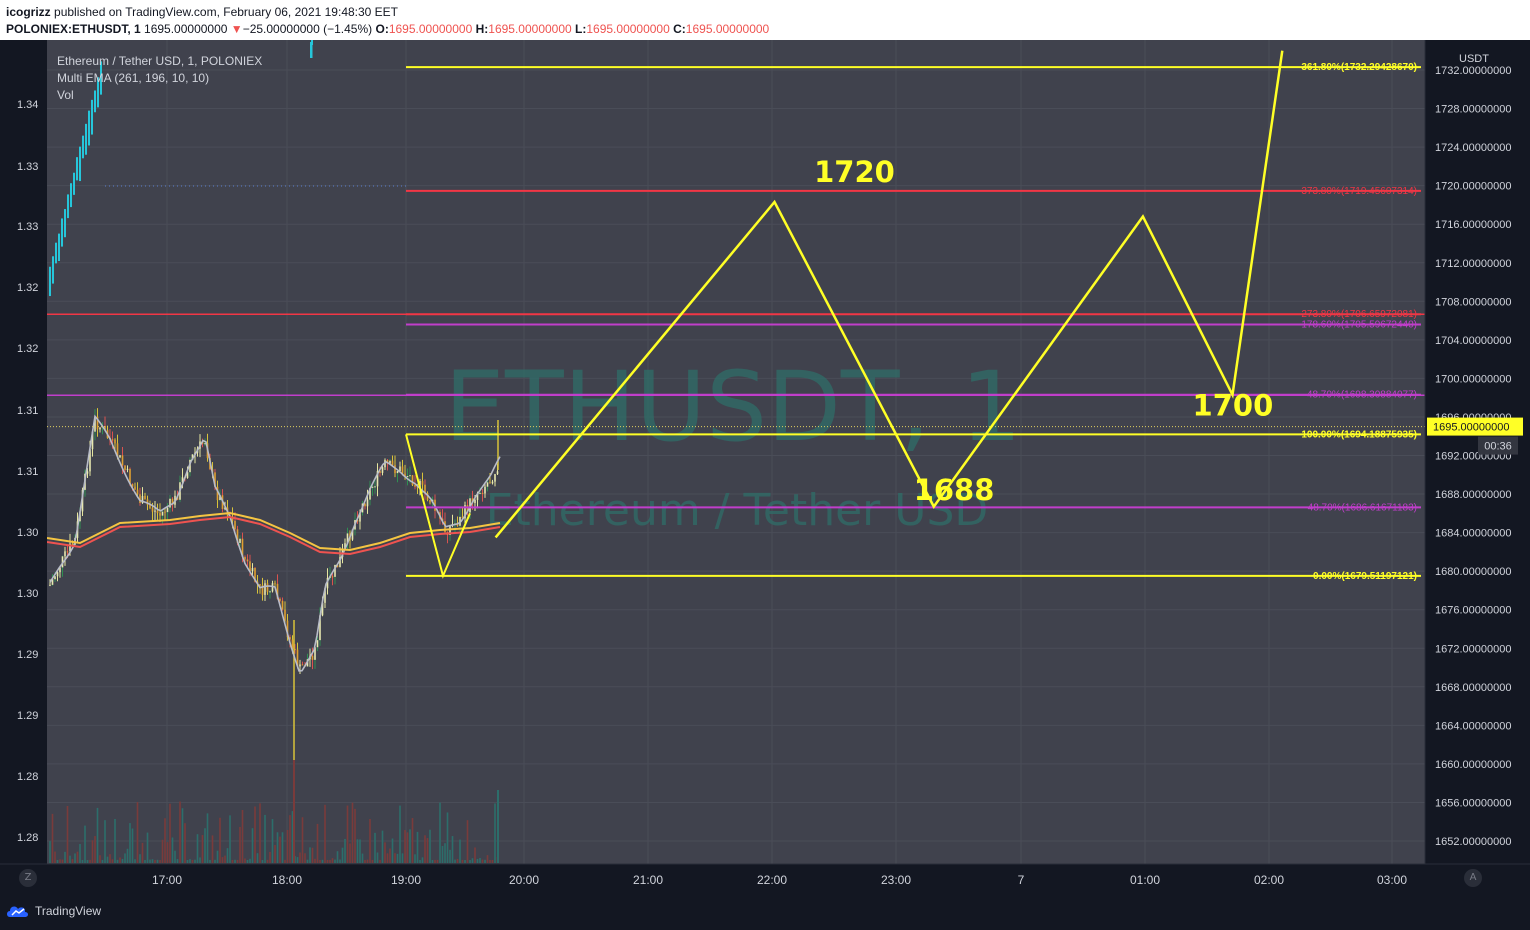 This screenshot has width=1530, height=930. I want to click on fib-level-label: 373.80%(1719.45607314), so click(1359, 191).